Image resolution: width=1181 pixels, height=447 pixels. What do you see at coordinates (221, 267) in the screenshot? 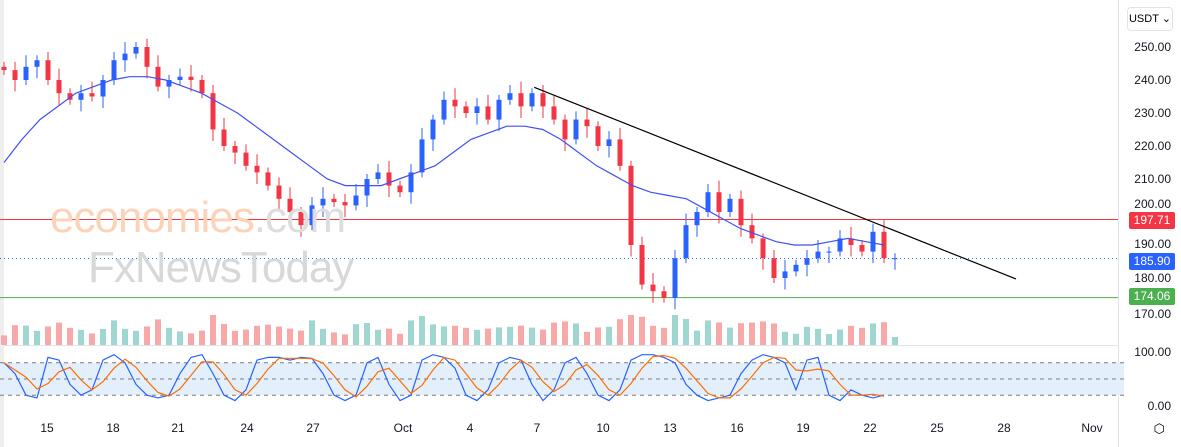
I see `watermark-fxnewstoday: FxNewsToday` at bounding box center [221, 267].